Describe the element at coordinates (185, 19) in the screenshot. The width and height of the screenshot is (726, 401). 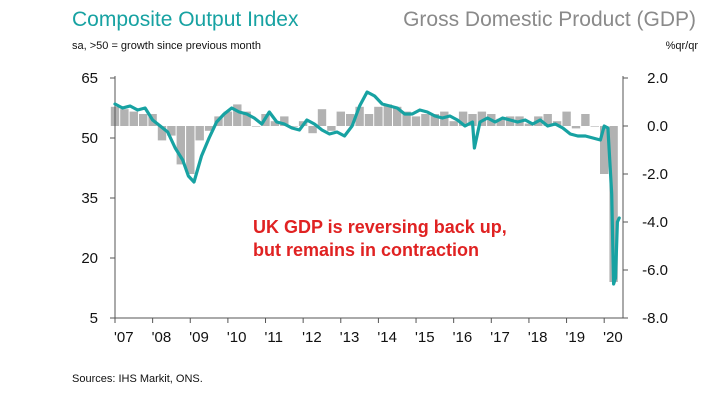
I see `composite-output-title: Composite Output Index` at that location.